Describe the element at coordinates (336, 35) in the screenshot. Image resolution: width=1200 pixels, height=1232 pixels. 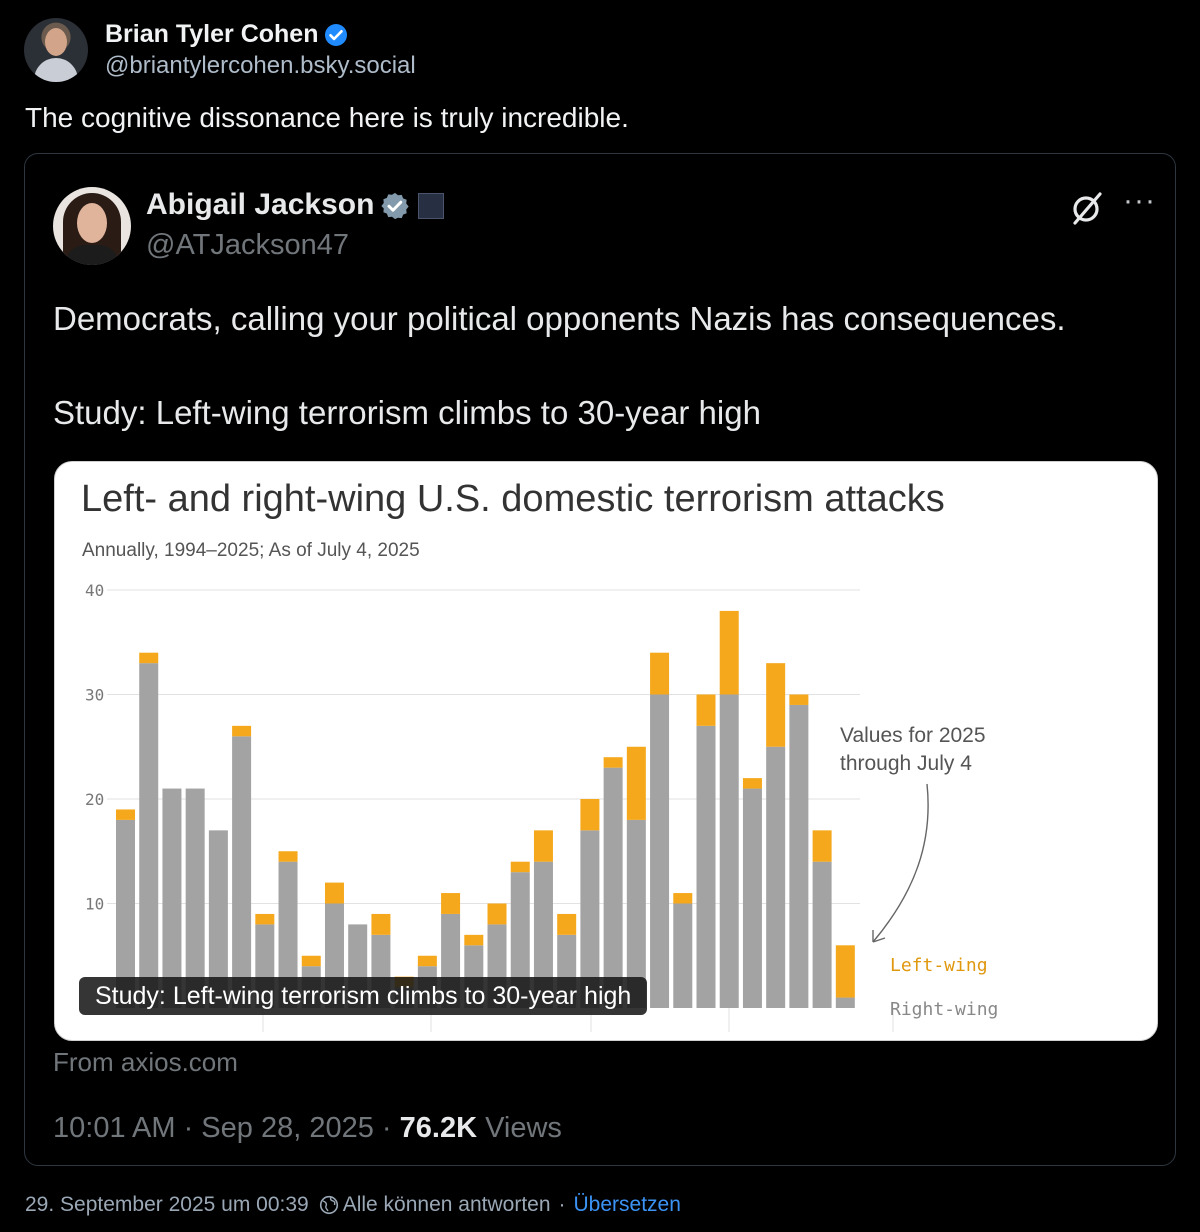
I see `verified-check-icon` at that location.